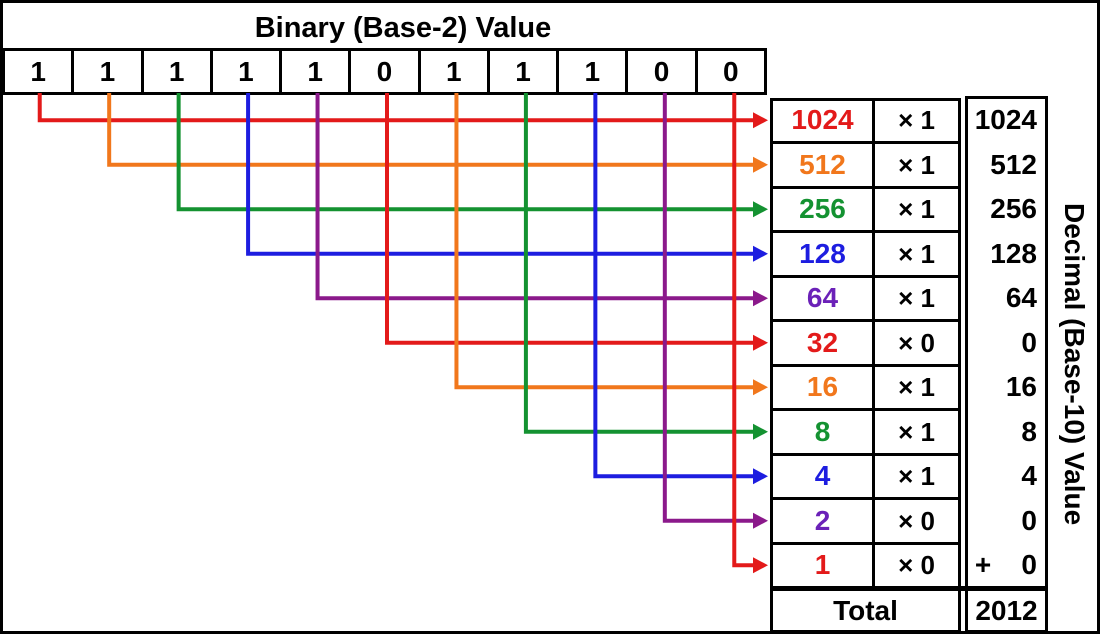 This screenshot has width=1100, height=634. I want to click on multiplier-512: × 1, so click(916, 164).